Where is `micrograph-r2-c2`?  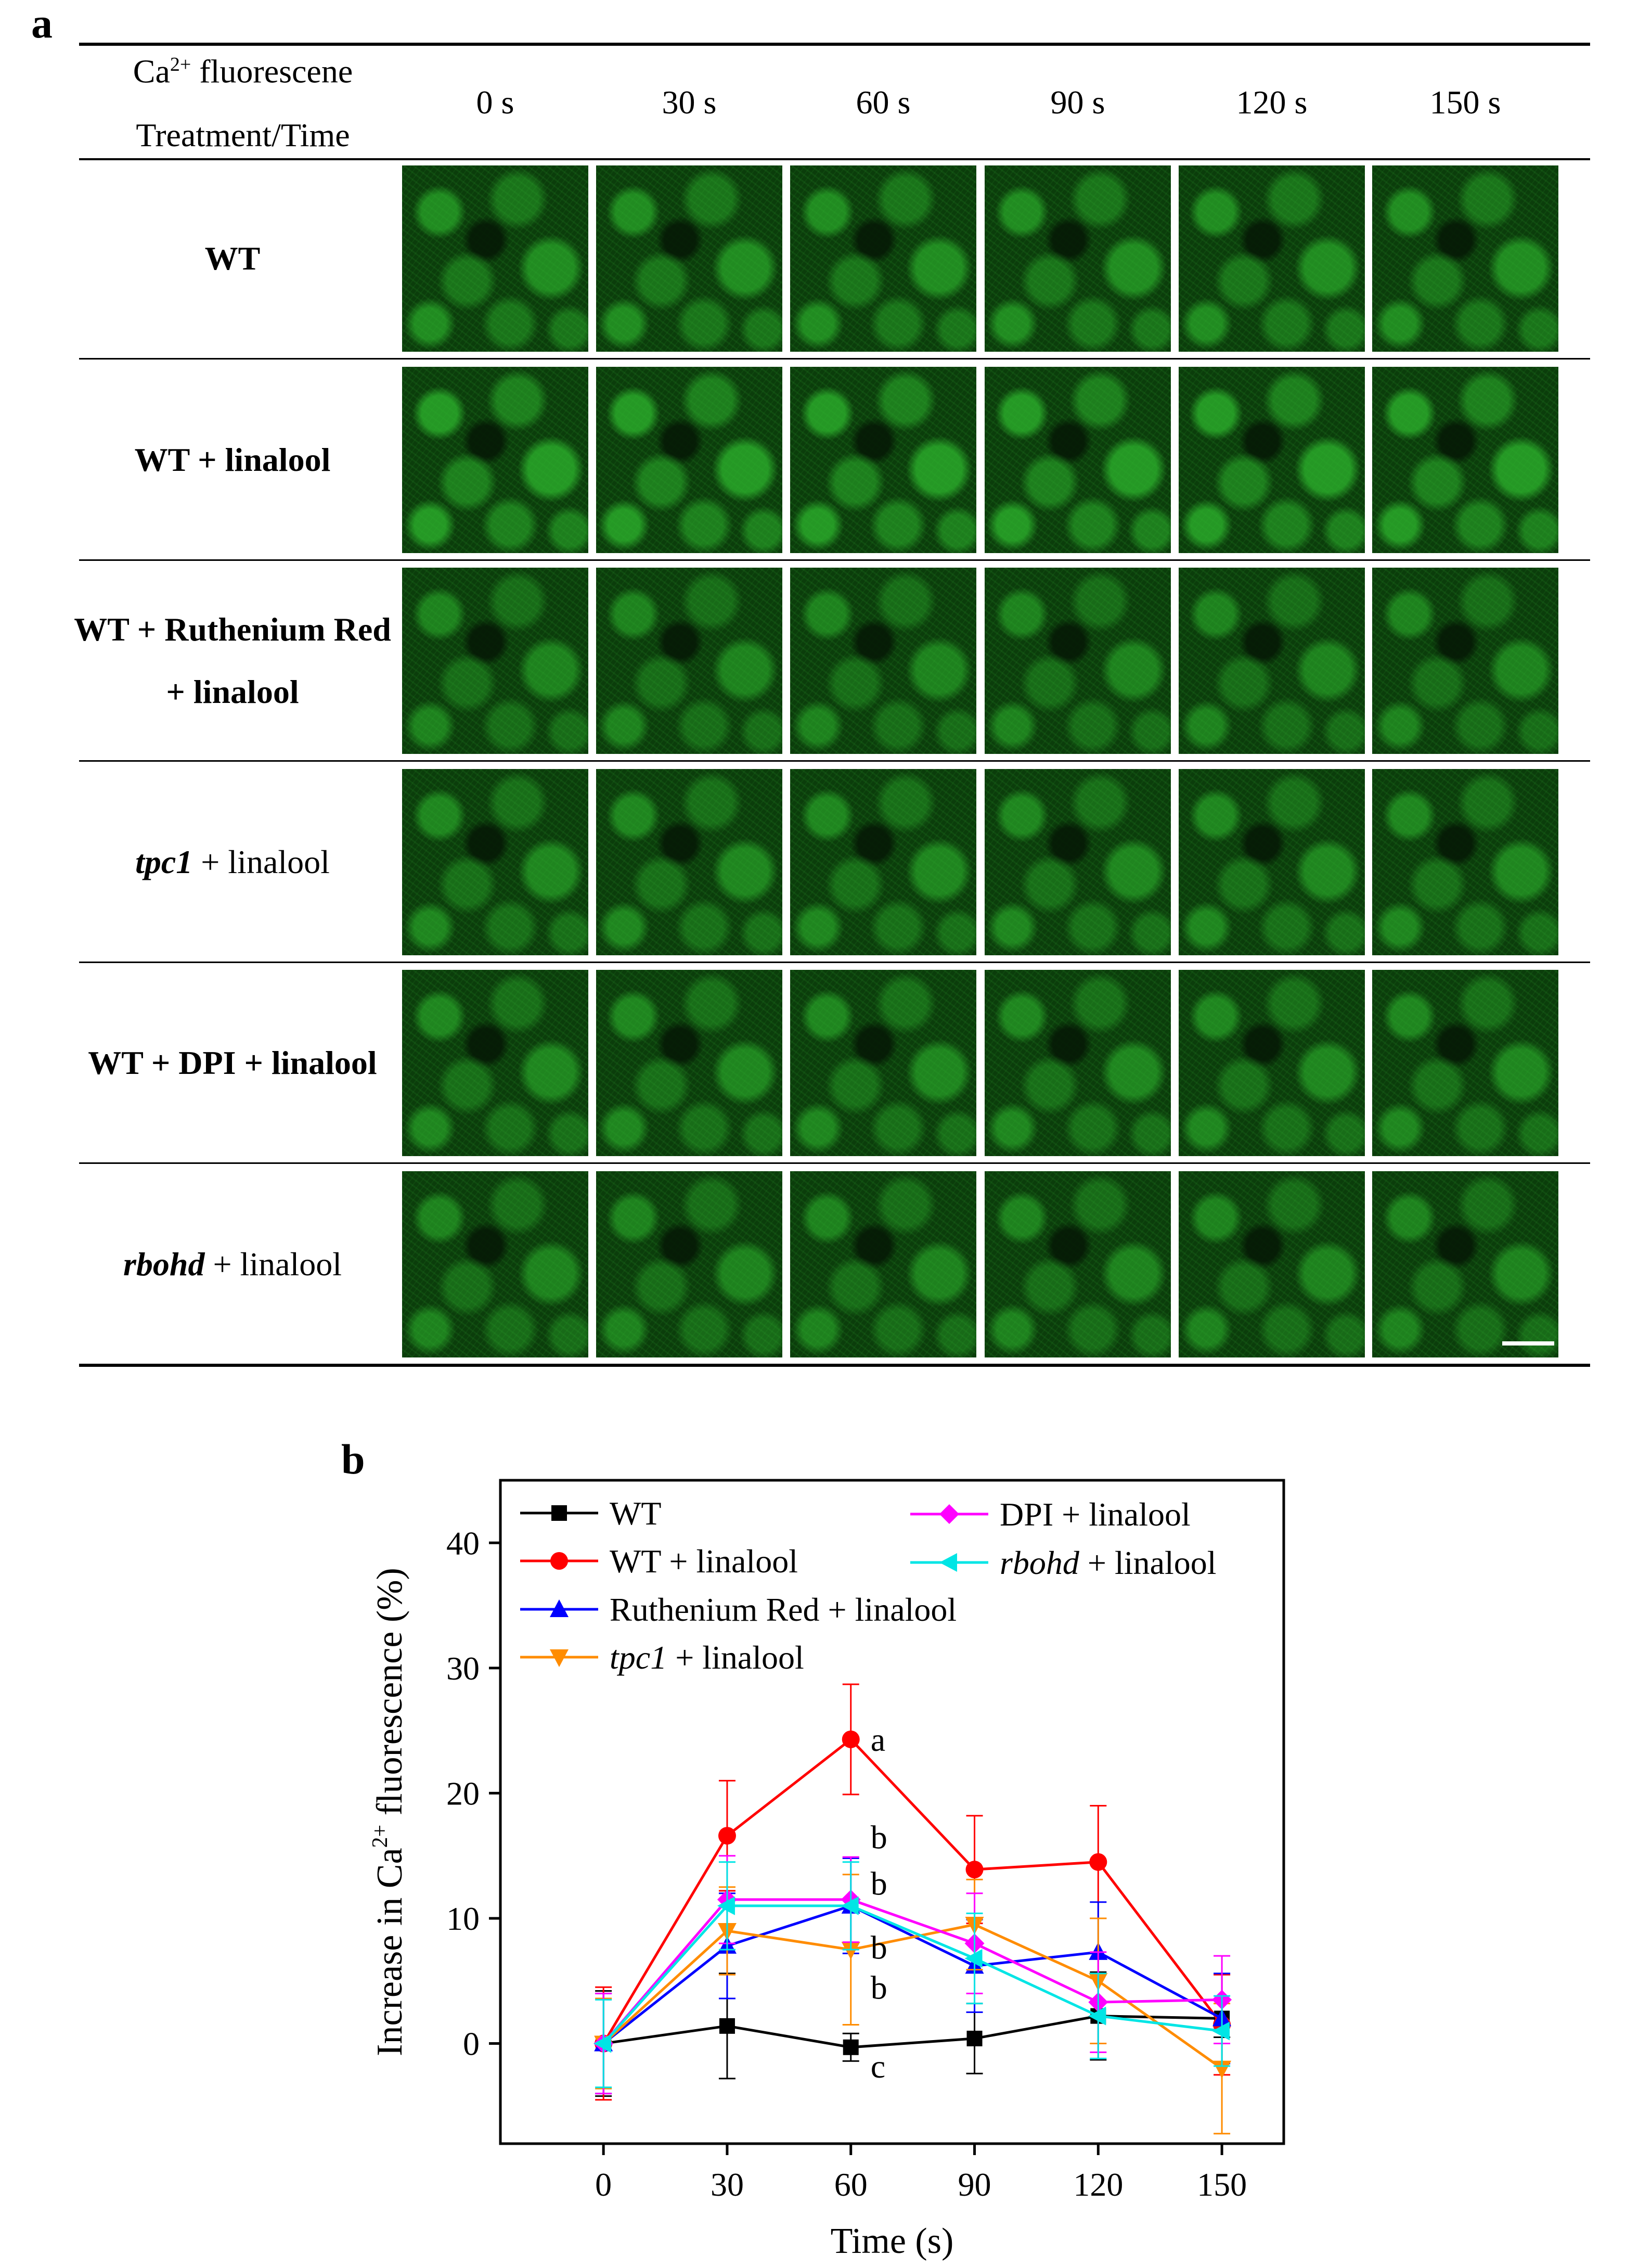 micrograph-r2-c2 is located at coordinates (883, 661).